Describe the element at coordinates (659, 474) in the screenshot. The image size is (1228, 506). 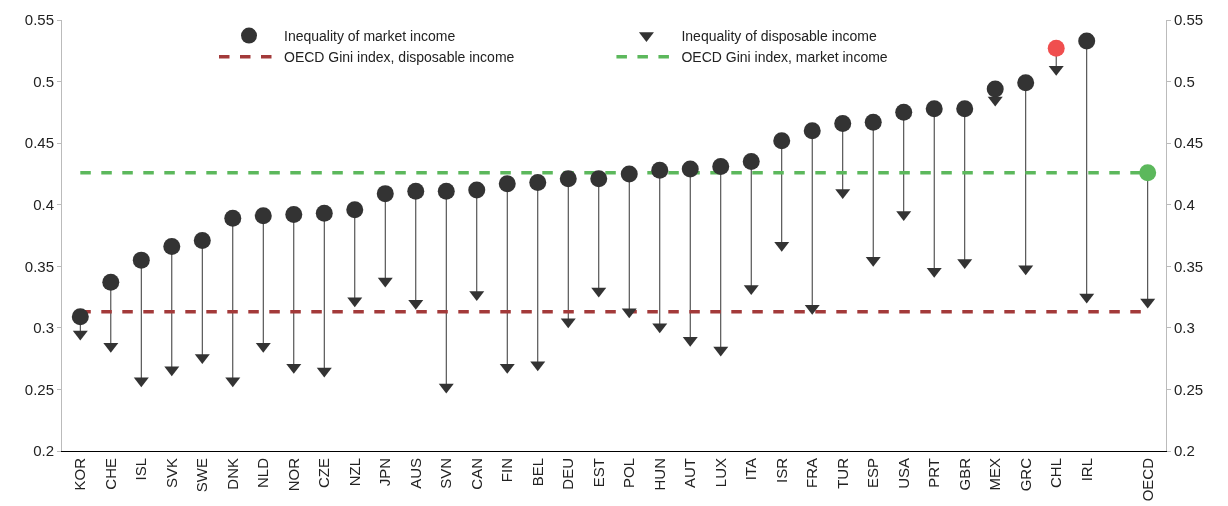
I see `x-tick-label: HUN` at that location.